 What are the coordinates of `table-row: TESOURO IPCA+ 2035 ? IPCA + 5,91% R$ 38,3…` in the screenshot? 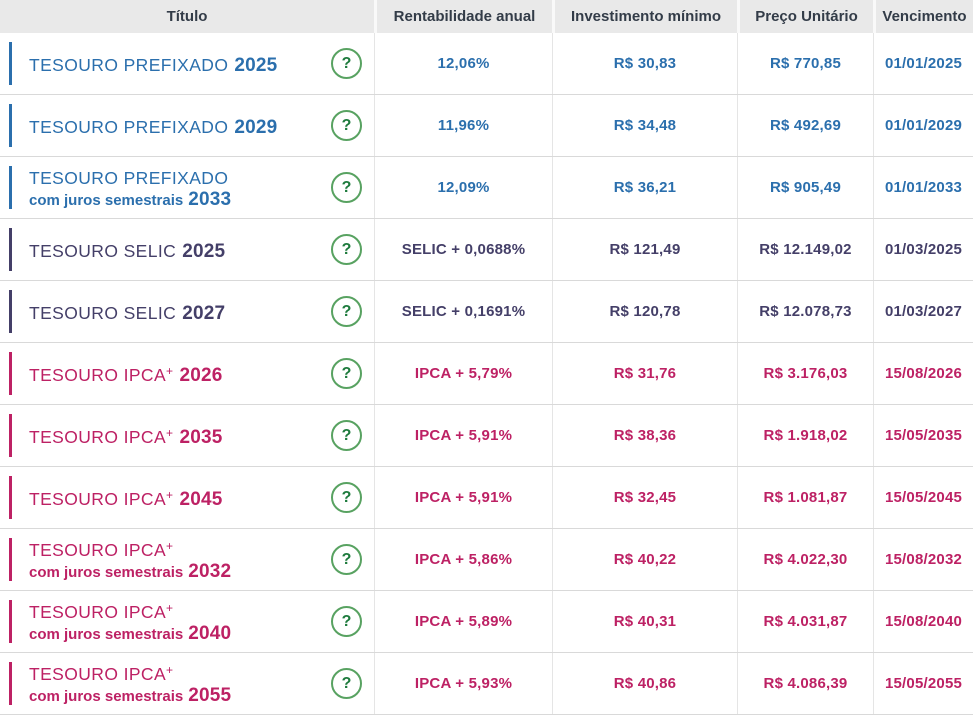 It's located at (486, 436).